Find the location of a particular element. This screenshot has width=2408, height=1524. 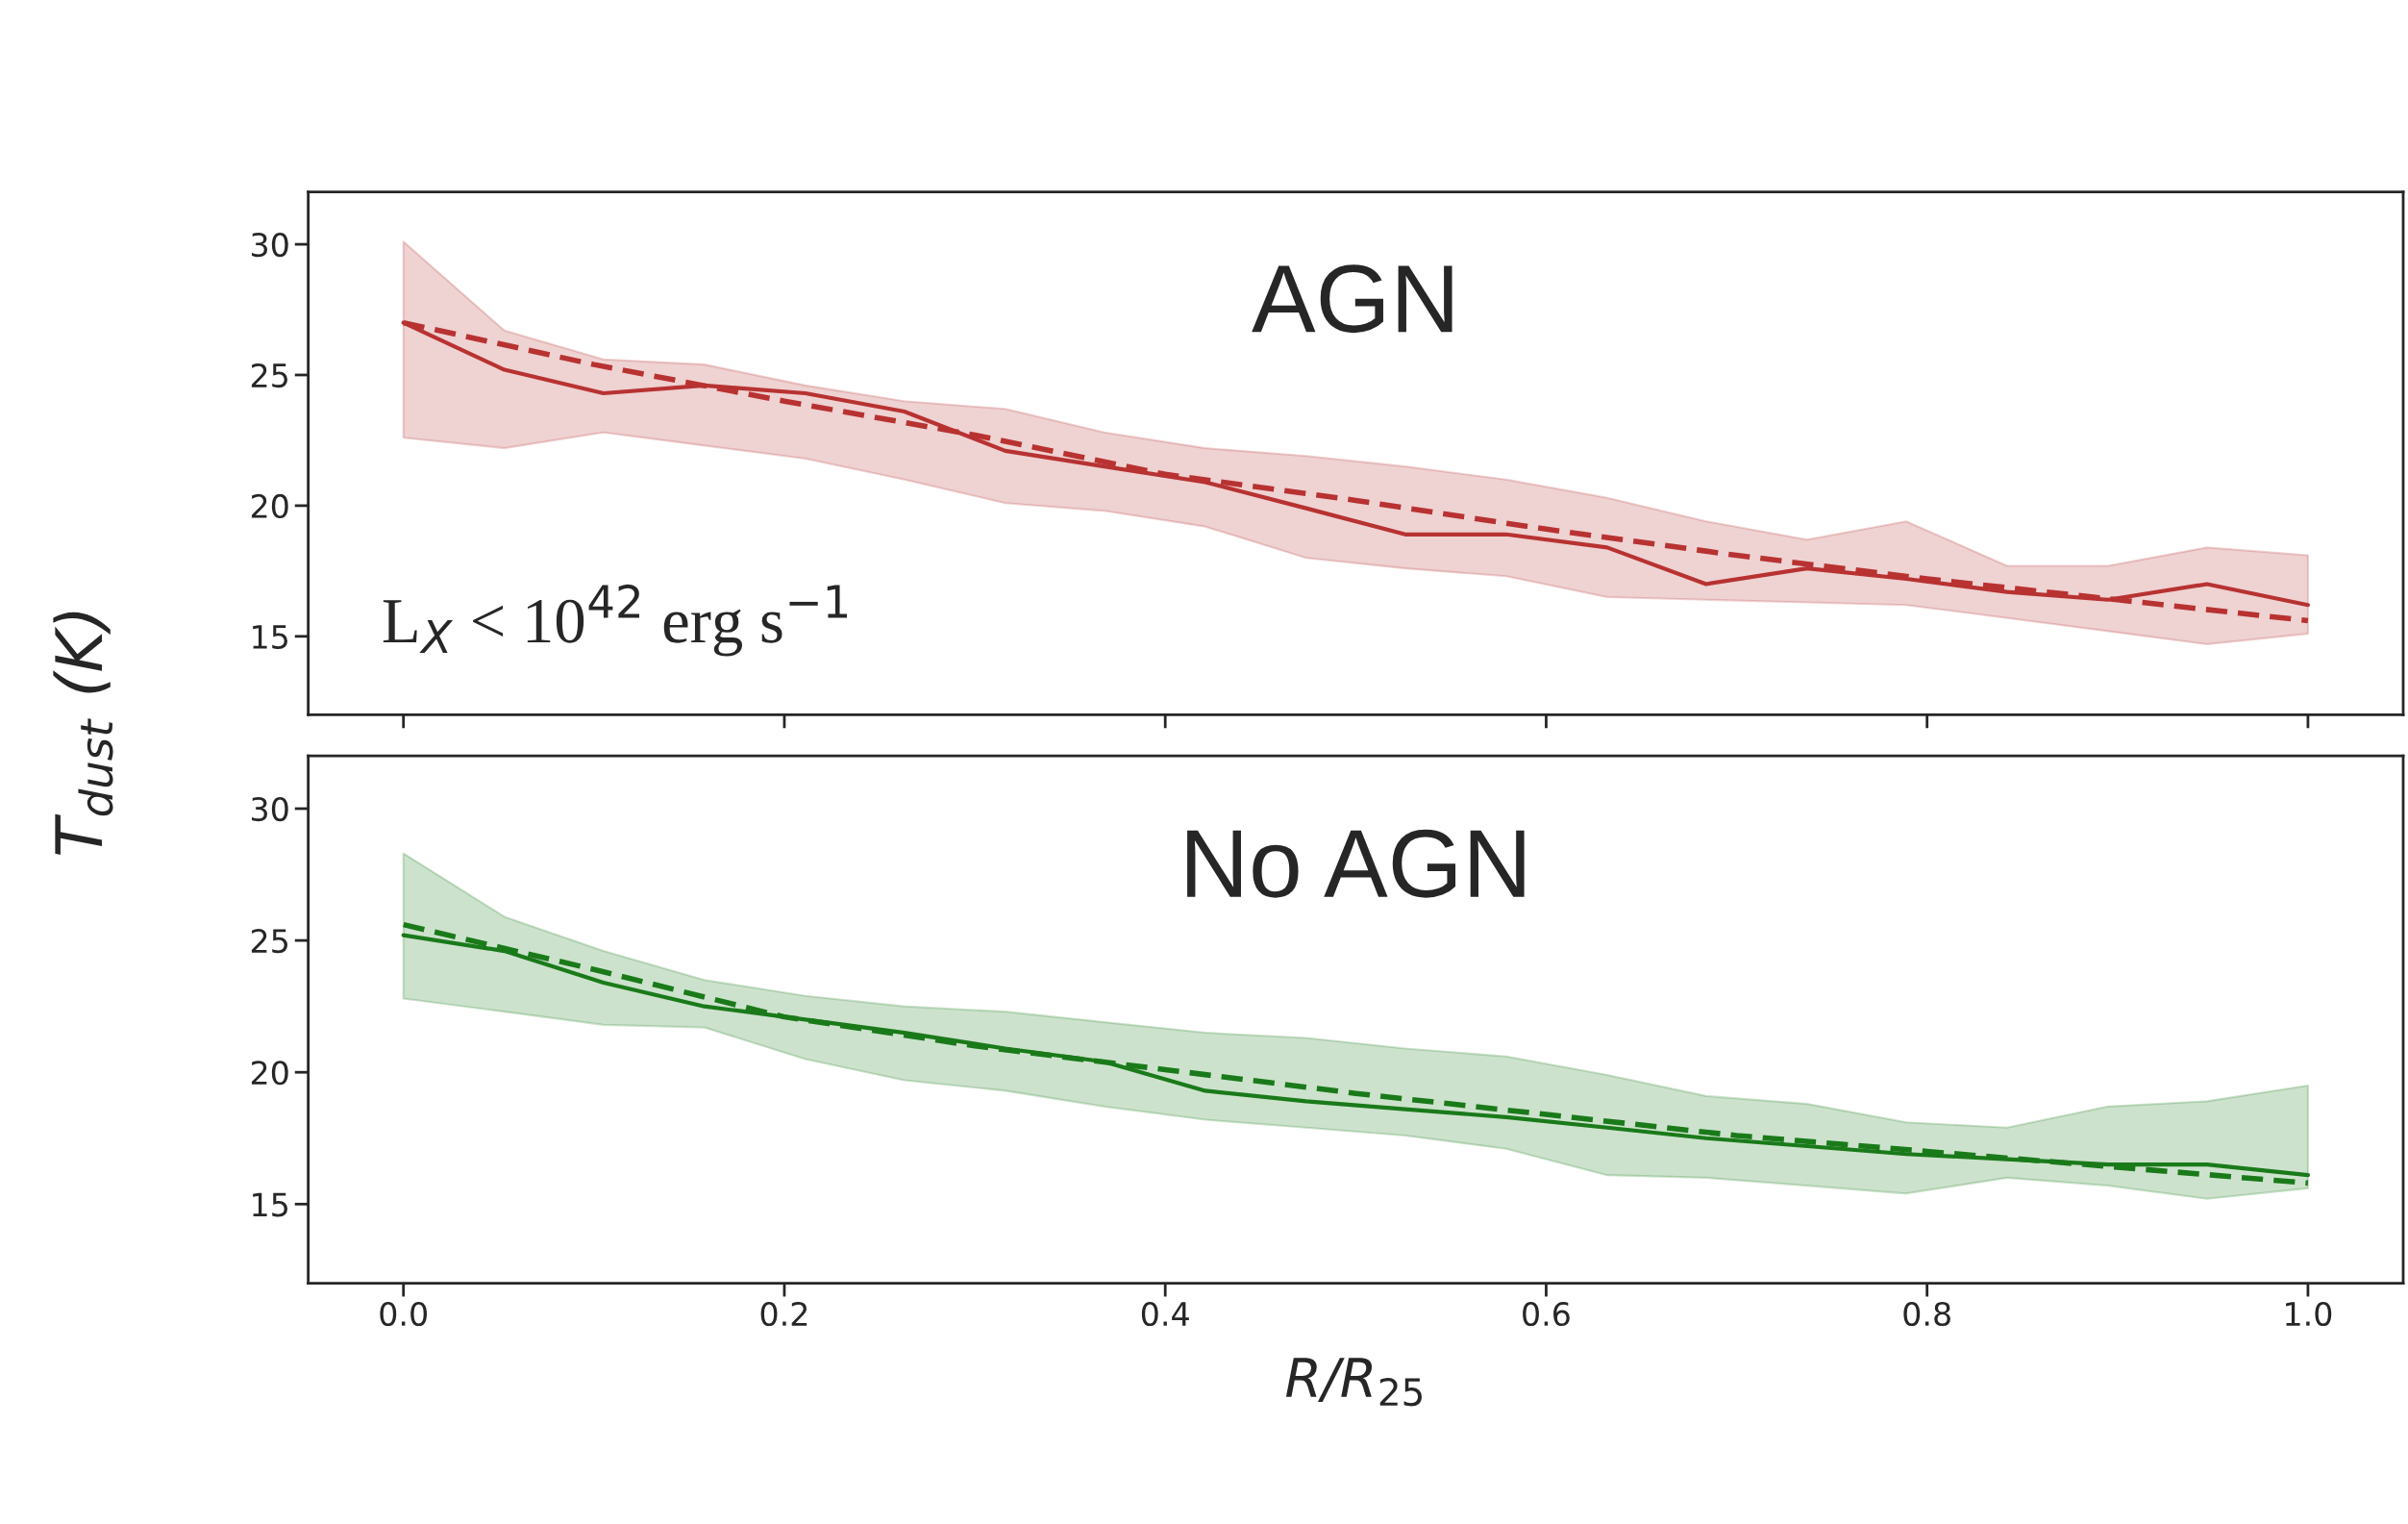

x-tick-label: 0.6 is located at coordinates (1546, 1314).